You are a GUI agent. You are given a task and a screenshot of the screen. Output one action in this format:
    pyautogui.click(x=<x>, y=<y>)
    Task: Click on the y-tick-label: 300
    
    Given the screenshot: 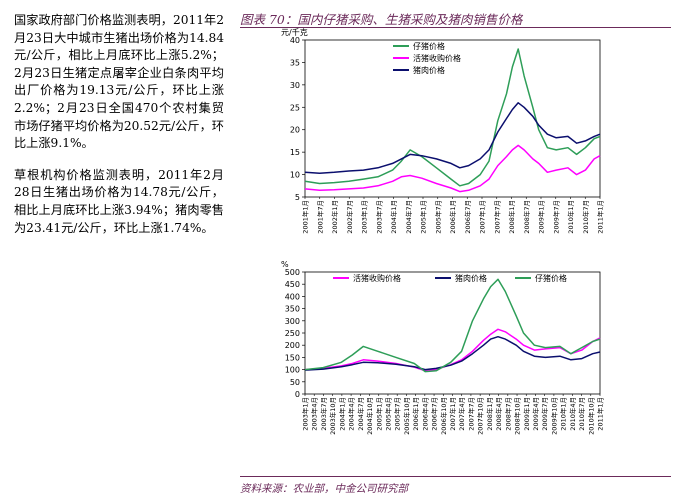 What is the action you would take?
    pyautogui.click(x=292, y=321)
    